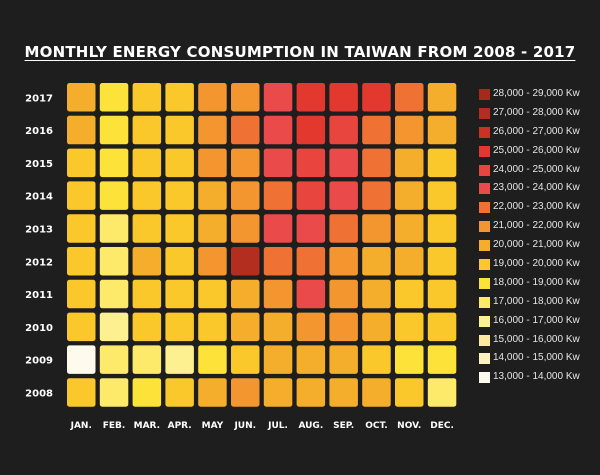  Describe the element at coordinates (536, 358) in the screenshot. I see `legend-label: 14,000 - 15,000 Kw` at that location.